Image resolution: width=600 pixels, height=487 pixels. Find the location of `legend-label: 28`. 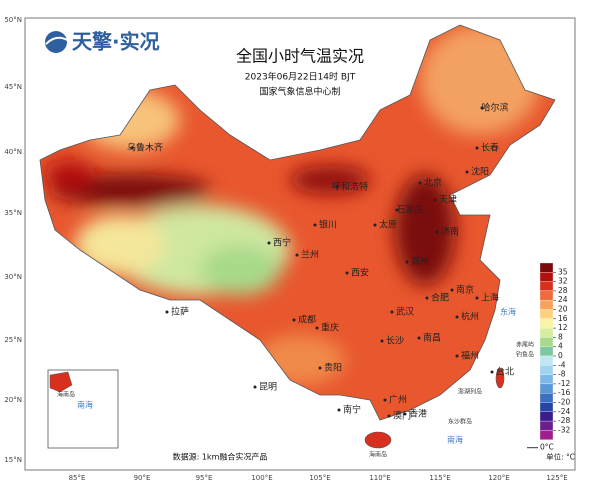

legend-label: 28 is located at coordinates (563, 290).